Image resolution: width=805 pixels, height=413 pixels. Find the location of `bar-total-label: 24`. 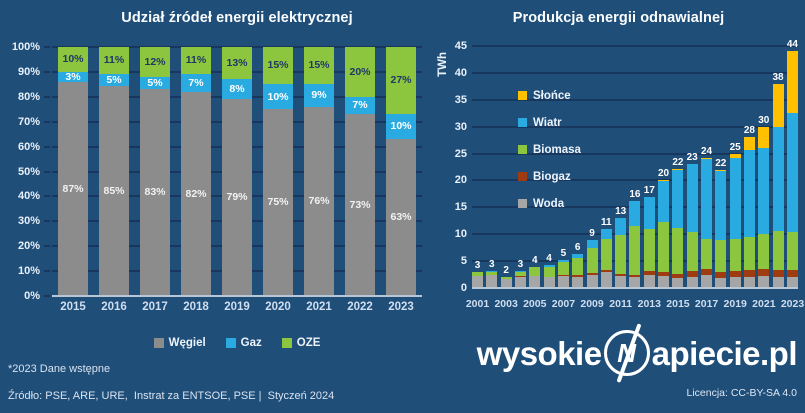

bar-total-label: 24 is located at coordinates (706, 151).